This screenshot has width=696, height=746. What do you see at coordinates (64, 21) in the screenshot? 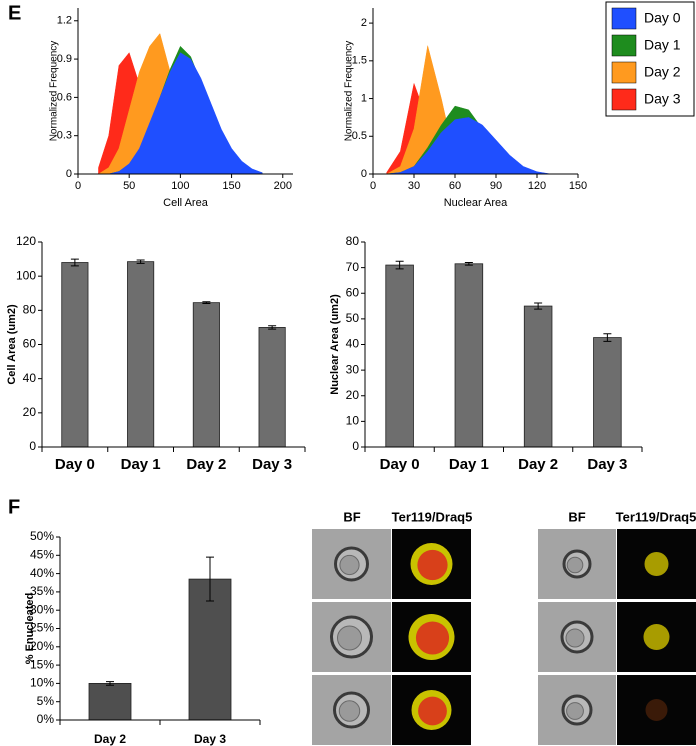
I see `y-tick-label: 1.2` at bounding box center [64, 21].